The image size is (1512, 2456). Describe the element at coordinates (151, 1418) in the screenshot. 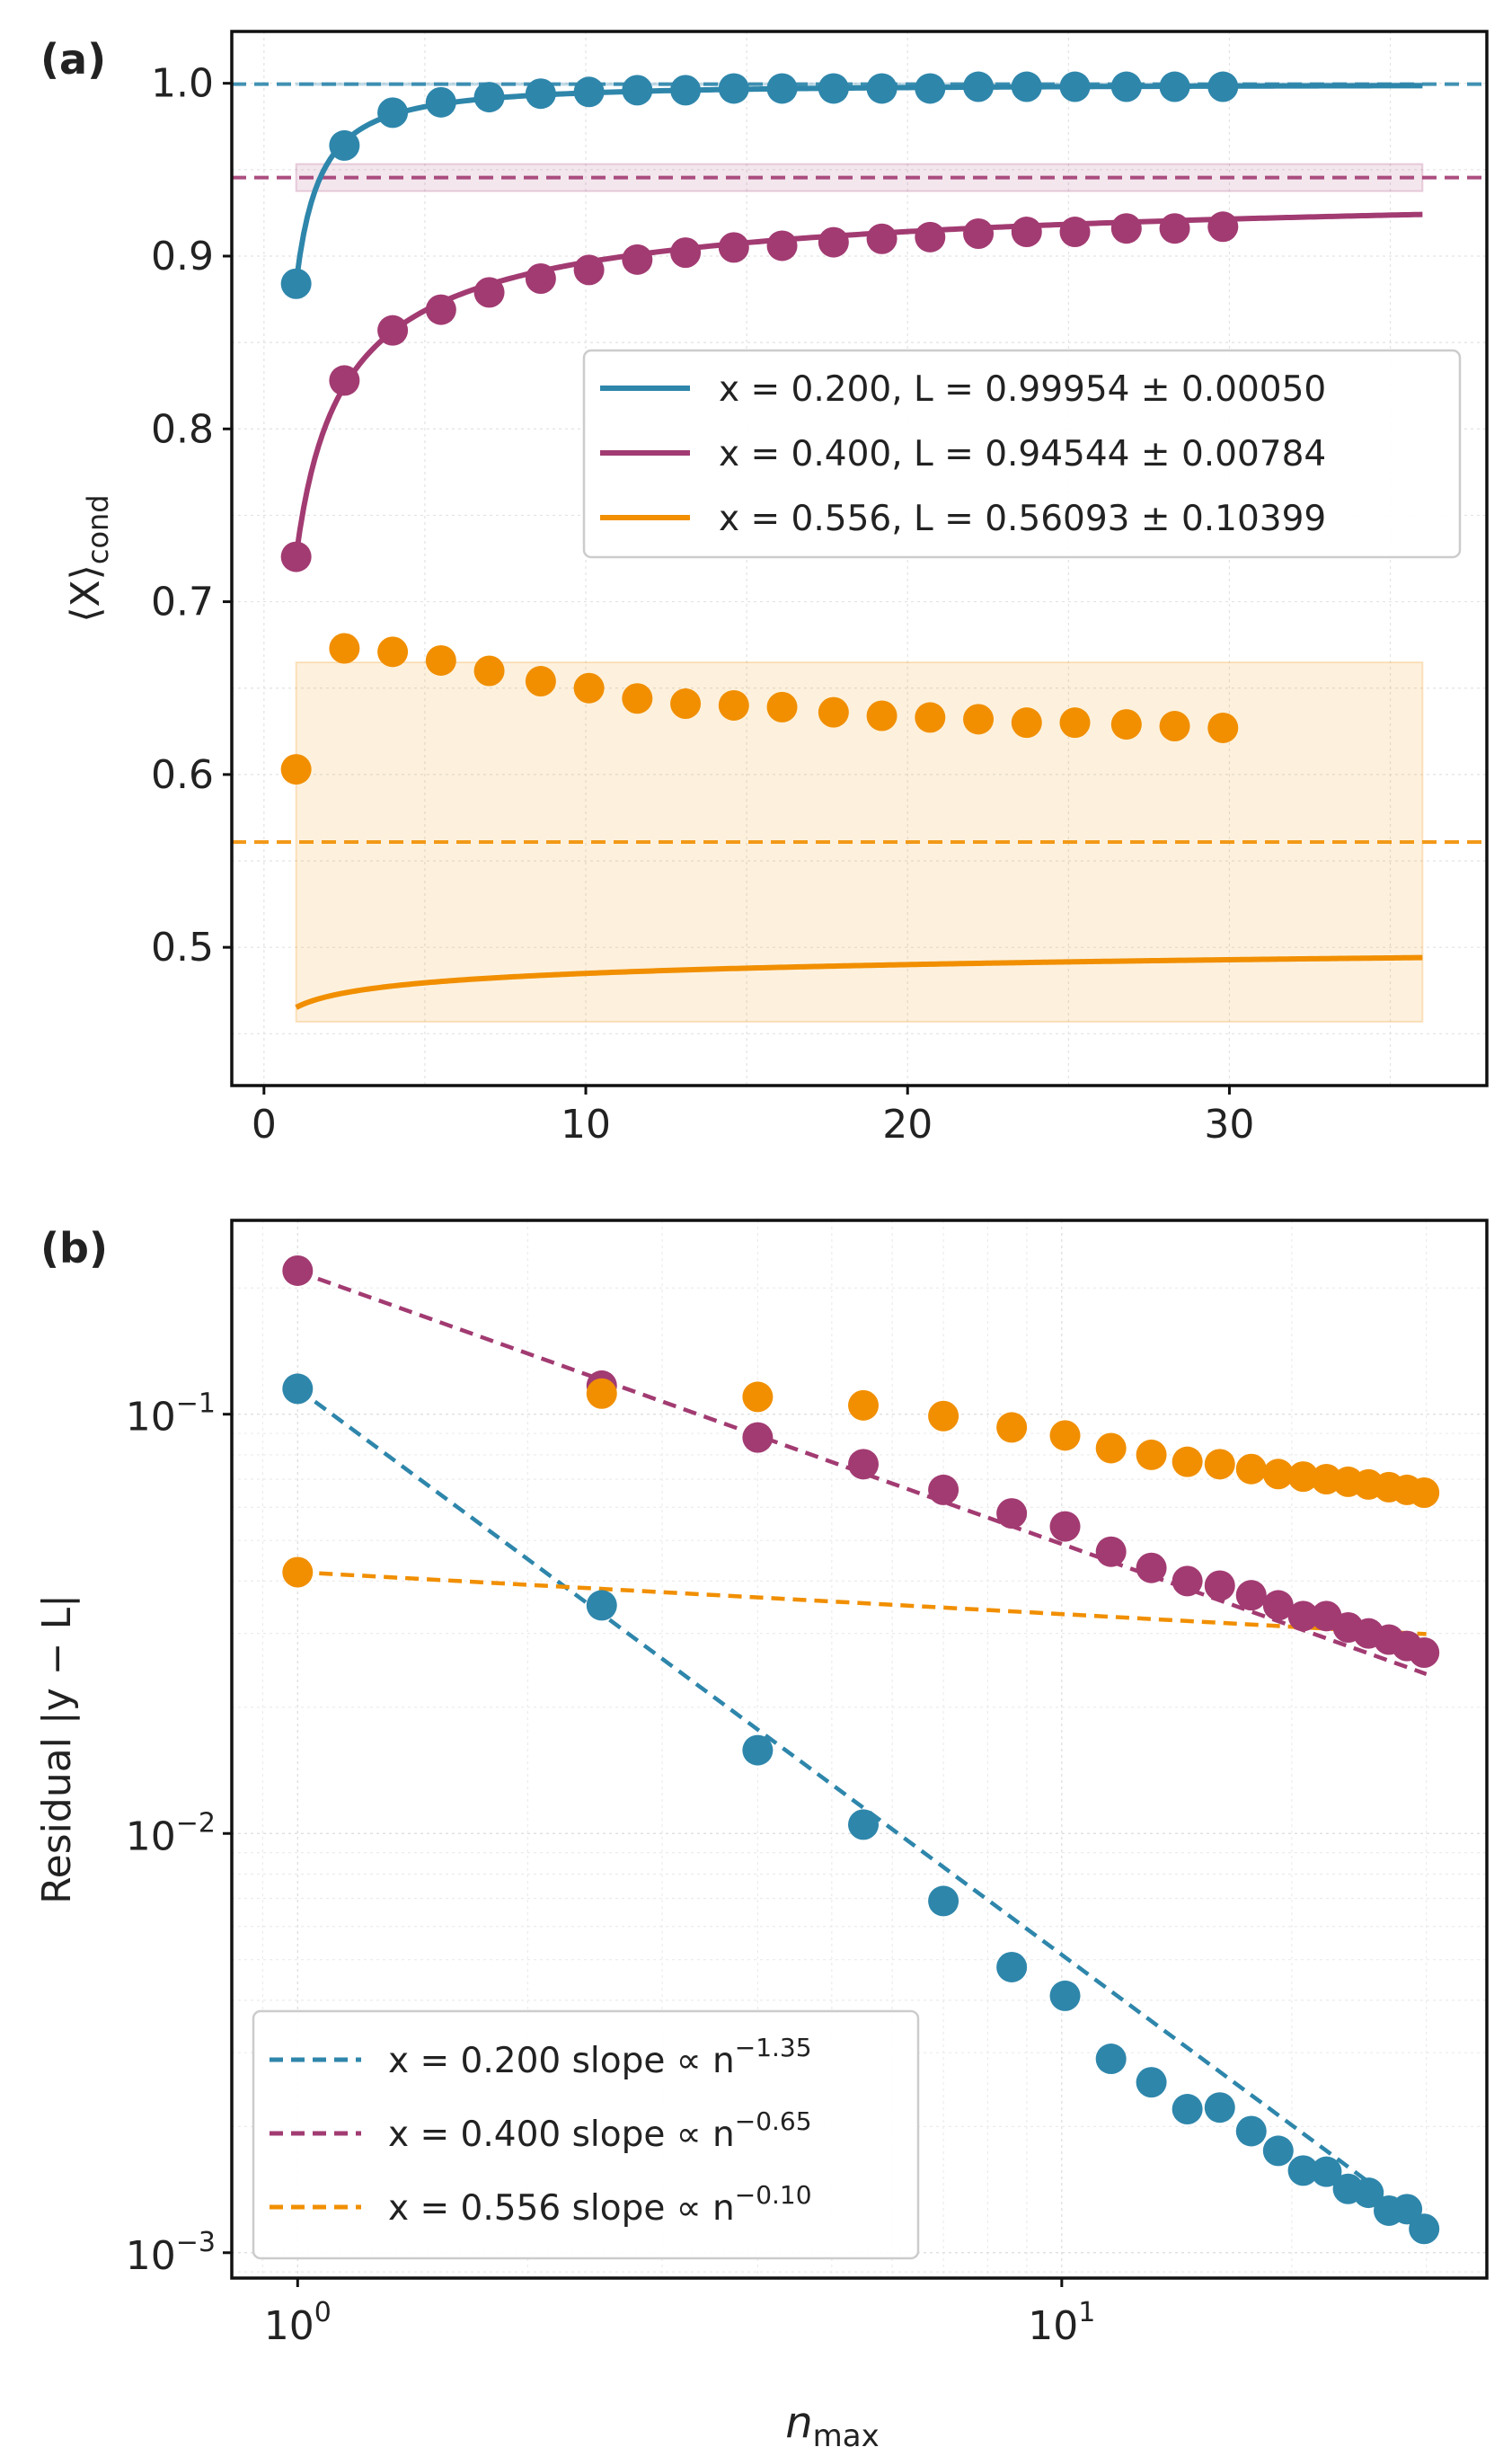

I see `y-tick-base: 10` at that location.